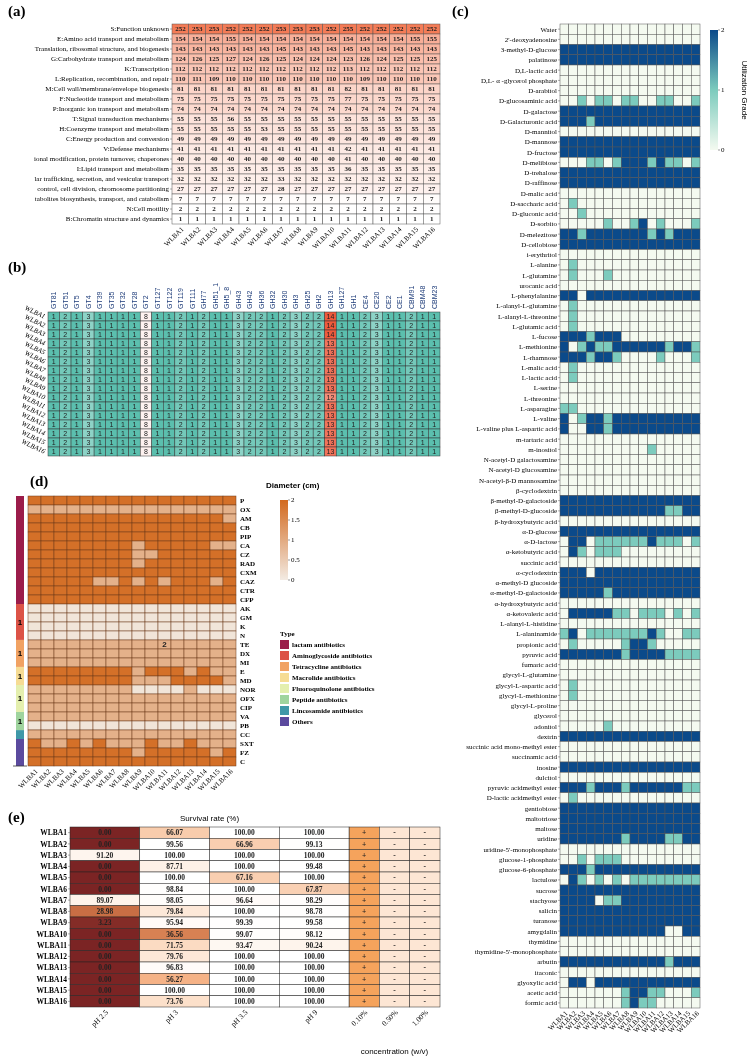  Describe the element at coordinates (209, 818) in the screenshot. I see `chart-subtitle: Survival rate (%)` at that location.